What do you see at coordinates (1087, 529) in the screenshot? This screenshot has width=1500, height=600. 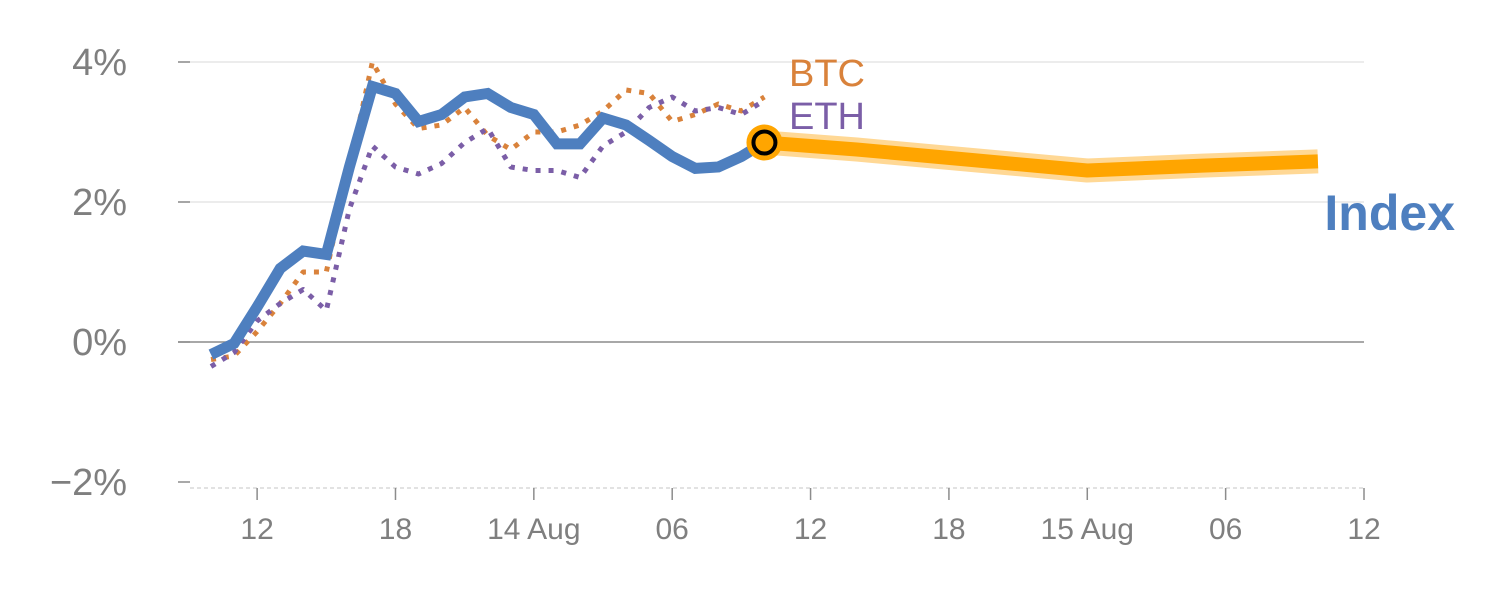 I see `x-tick-label: 15 Aug` at bounding box center [1087, 529].